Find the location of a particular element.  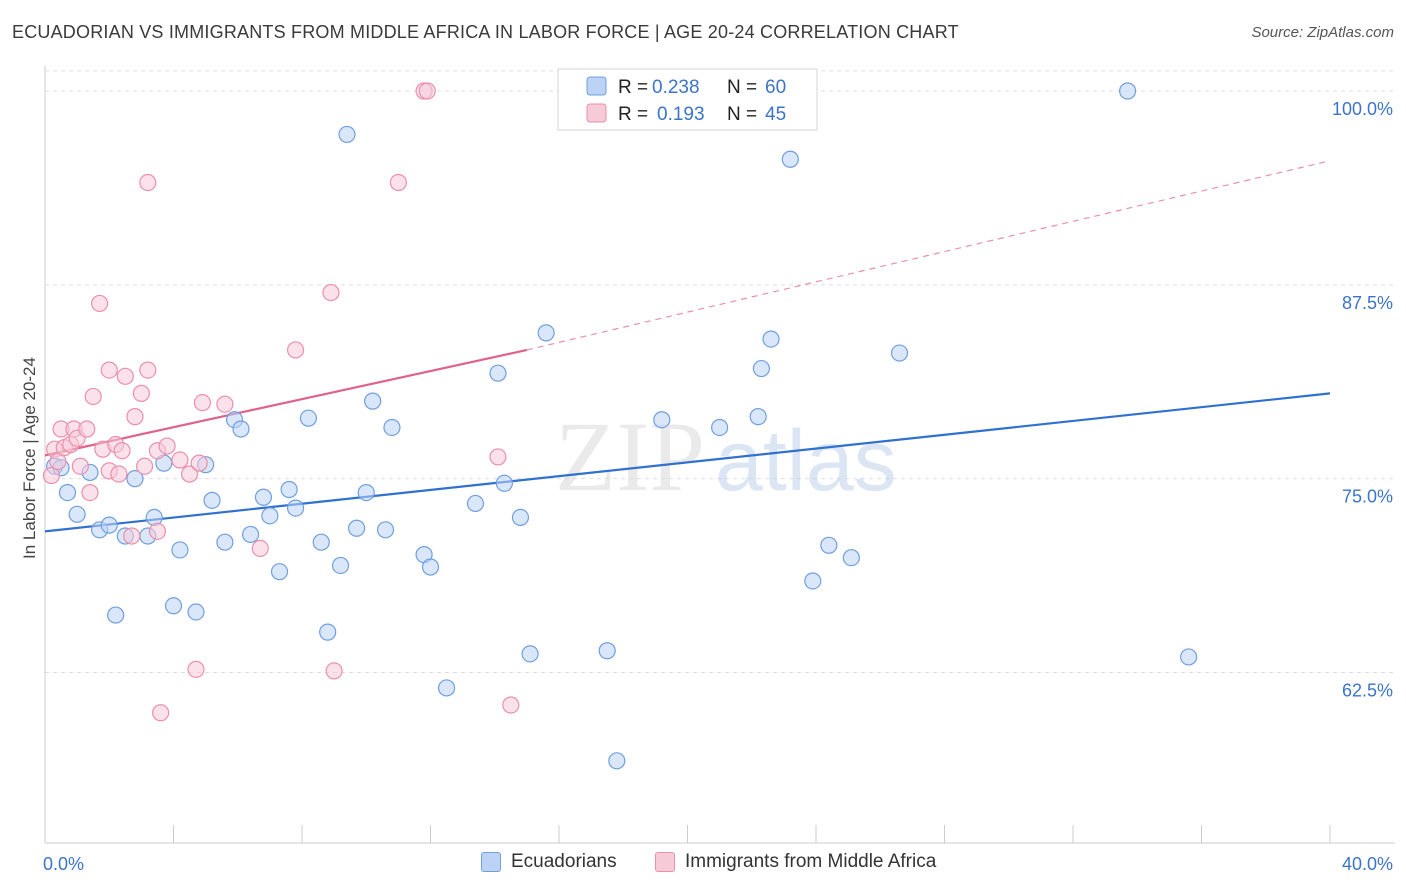

legend-swatch-pink is located at coordinates (596, 113).